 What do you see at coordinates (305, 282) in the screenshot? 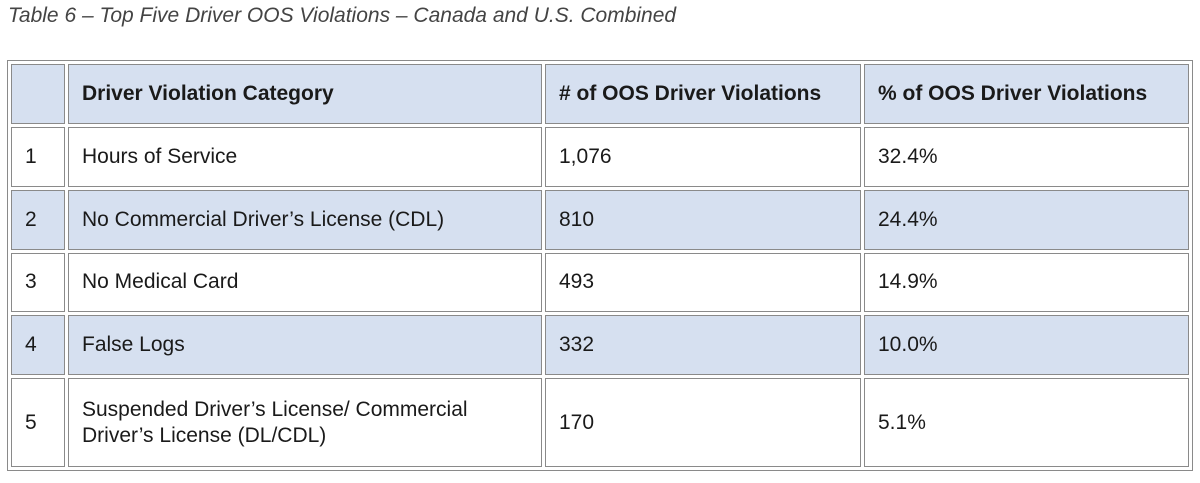
I see `row-category: No Medical Card` at bounding box center [305, 282].